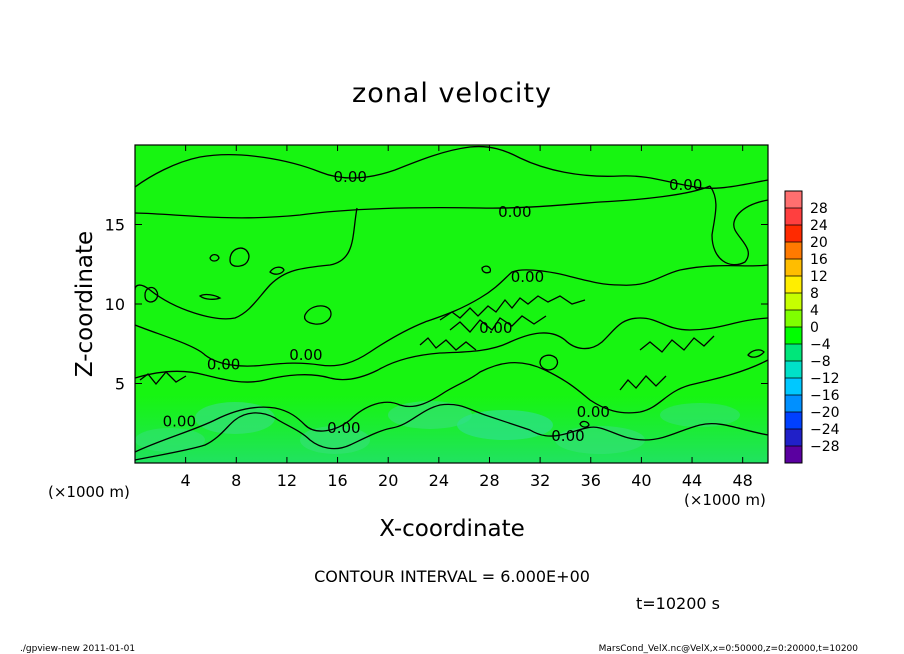  I want to click on x-tick-label: 8, so click(236, 480).